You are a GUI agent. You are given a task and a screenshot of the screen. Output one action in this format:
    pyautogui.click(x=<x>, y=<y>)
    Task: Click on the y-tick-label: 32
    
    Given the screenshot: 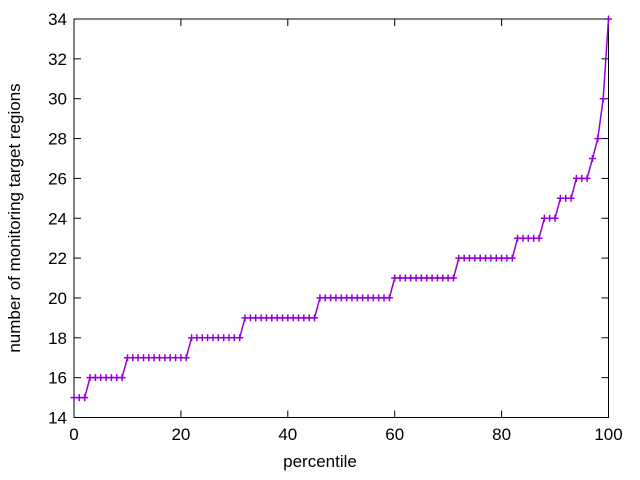 What is the action you would take?
    pyautogui.click(x=57, y=59)
    